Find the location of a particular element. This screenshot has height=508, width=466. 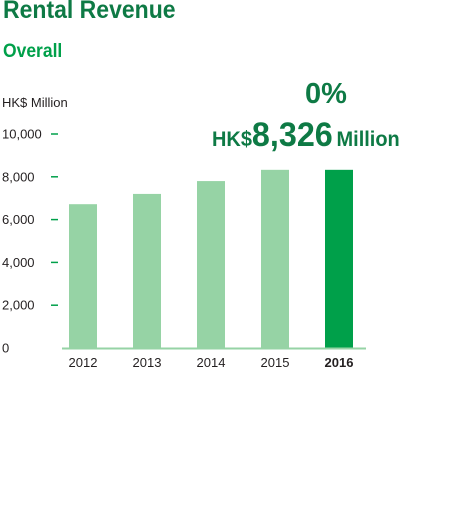

y-tick-label: 0 is located at coordinates (5, 348).